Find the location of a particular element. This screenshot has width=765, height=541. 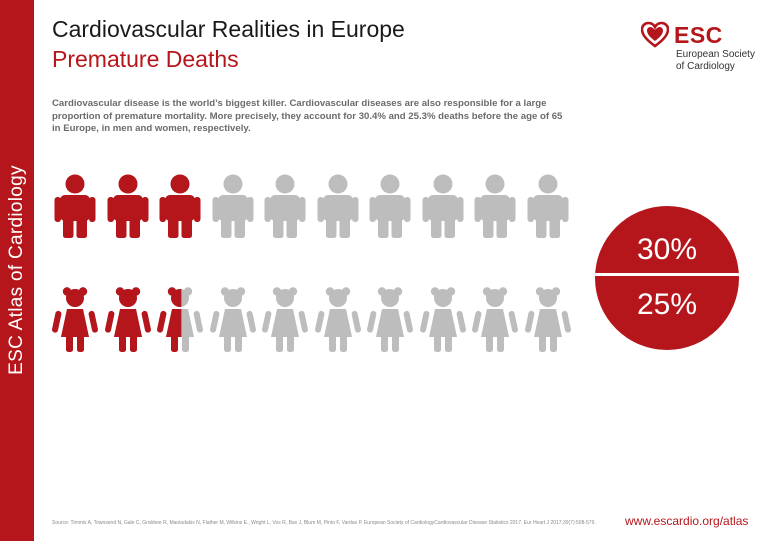

esc-logo: ESC European Society of Cardiology is located at coordinates (698, 46).